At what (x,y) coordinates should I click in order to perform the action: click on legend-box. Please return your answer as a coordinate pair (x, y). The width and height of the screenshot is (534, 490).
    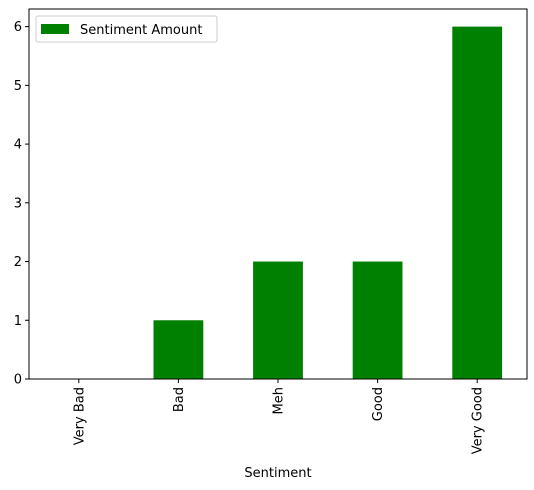
    Looking at the image, I should click on (126, 29).